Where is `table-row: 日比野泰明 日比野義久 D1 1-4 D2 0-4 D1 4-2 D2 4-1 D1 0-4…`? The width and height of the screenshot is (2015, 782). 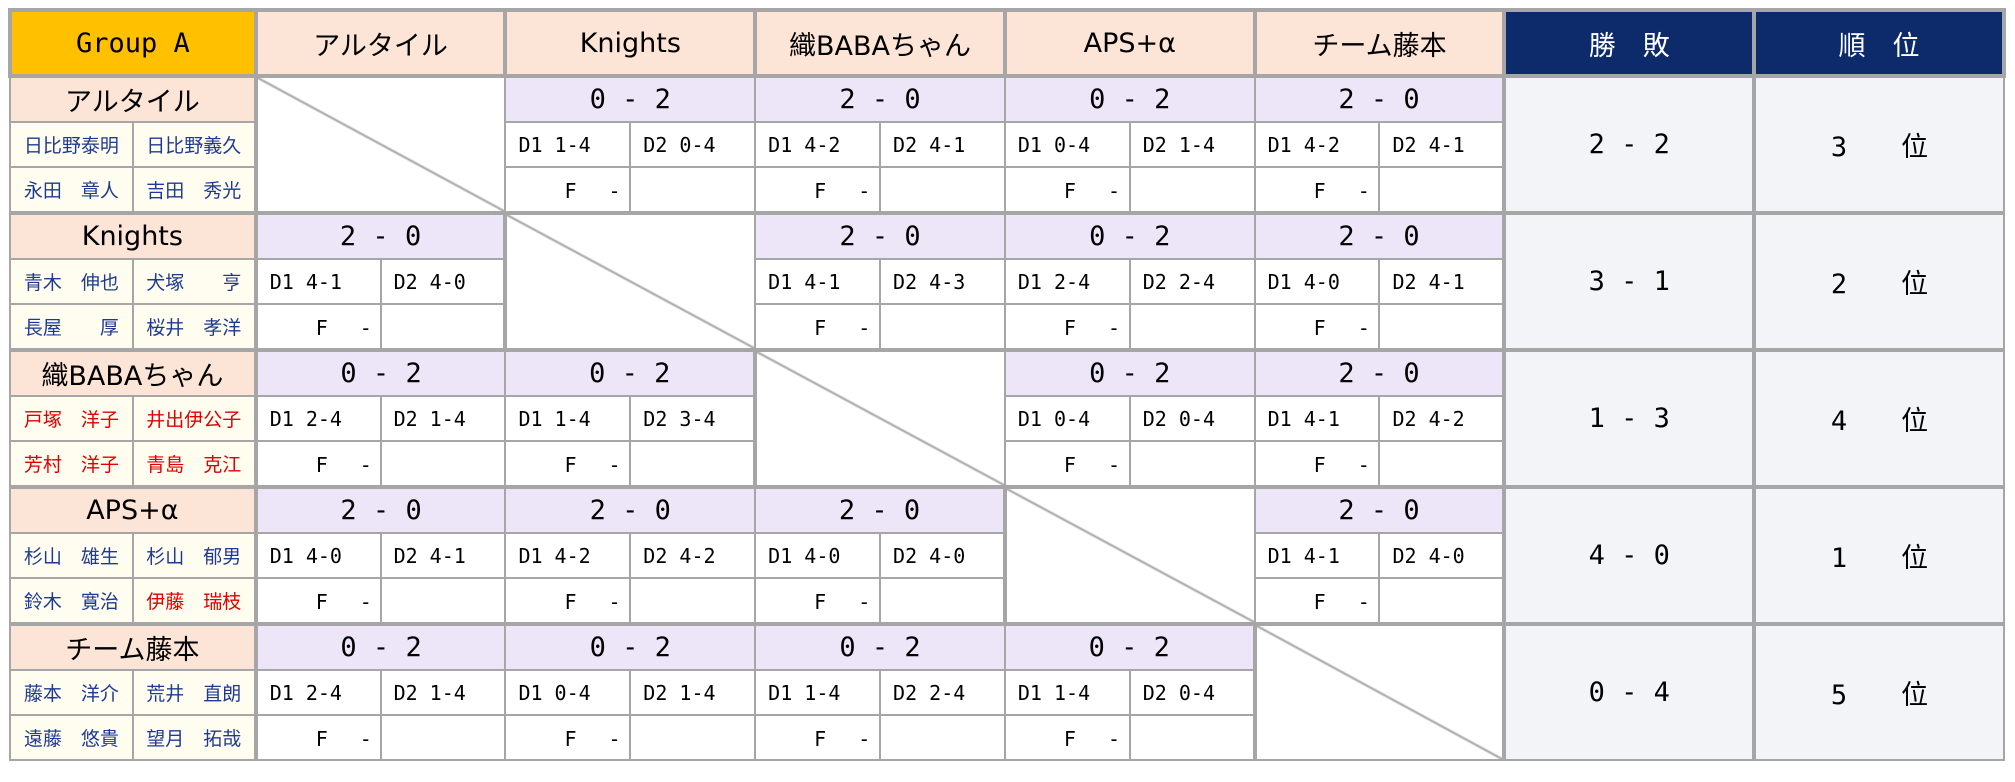 table-row: 日比野泰明 日比野義久 D1 1-4 D2 0-4 D1 4-2 D2 4-1 D1 0-4… is located at coordinates (1006, 144).